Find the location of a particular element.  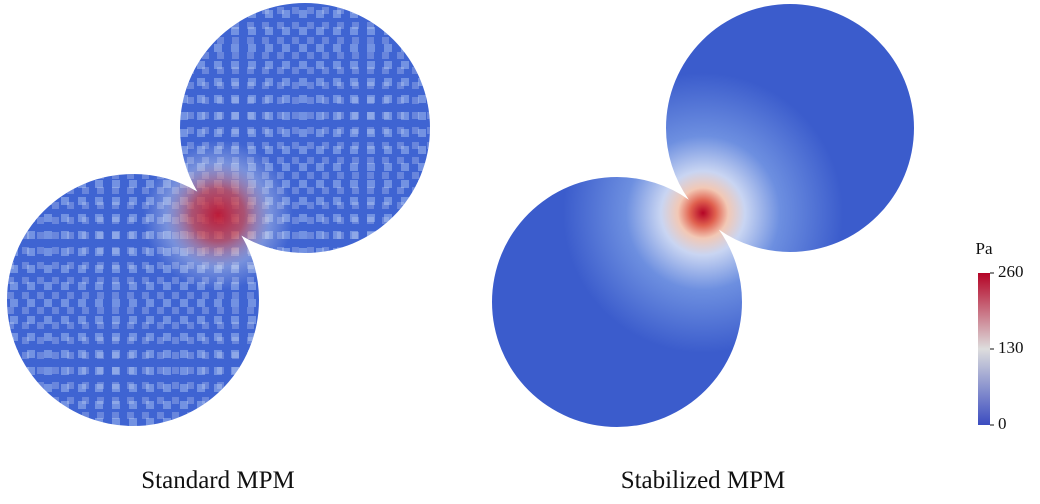

colorbar-tick-label: 260 is located at coordinates (1011, 271).